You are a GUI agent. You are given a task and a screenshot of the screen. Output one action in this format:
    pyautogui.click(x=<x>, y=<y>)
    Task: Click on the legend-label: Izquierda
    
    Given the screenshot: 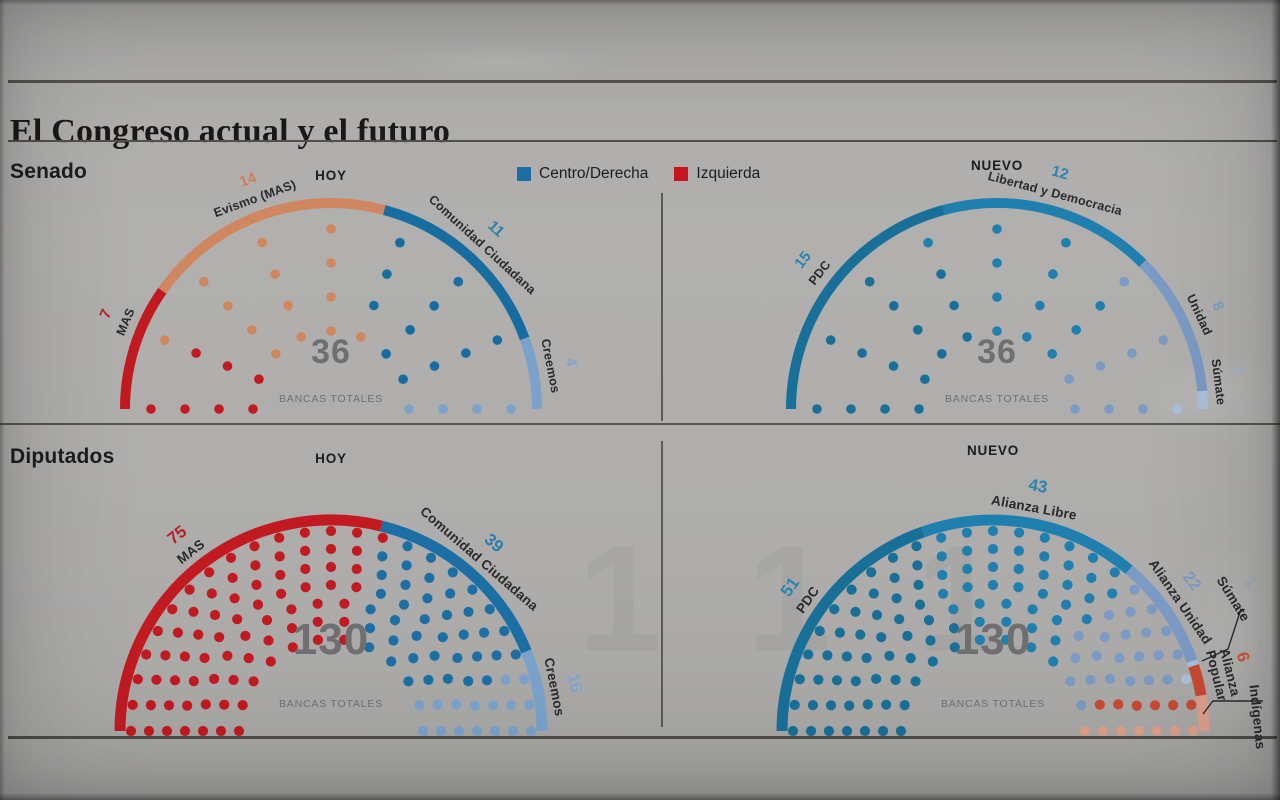 What is the action you would take?
    pyautogui.click(x=728, y=173)
    